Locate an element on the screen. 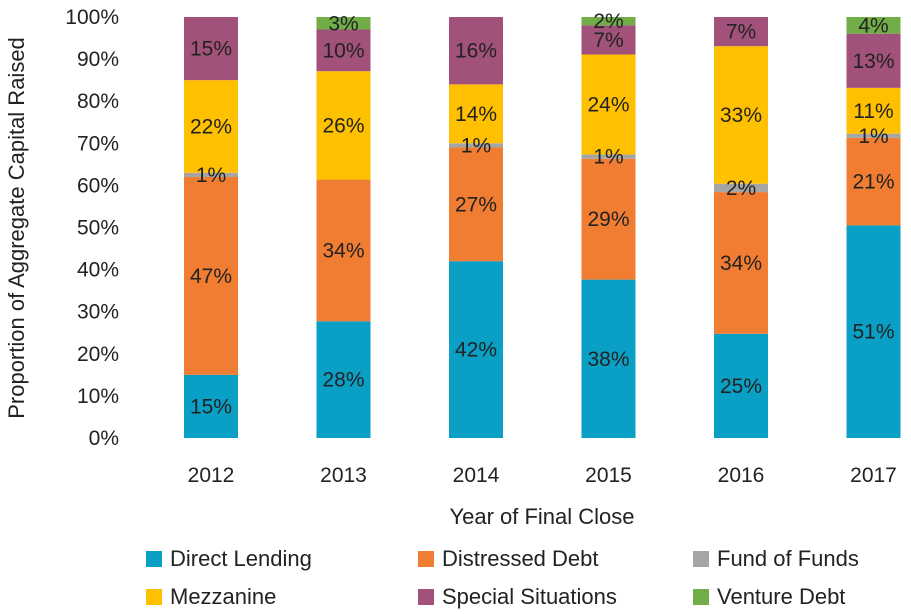 This screenshot has width=911, height=614. legend-item: Direct Lending is located at coordinates (229, 559).